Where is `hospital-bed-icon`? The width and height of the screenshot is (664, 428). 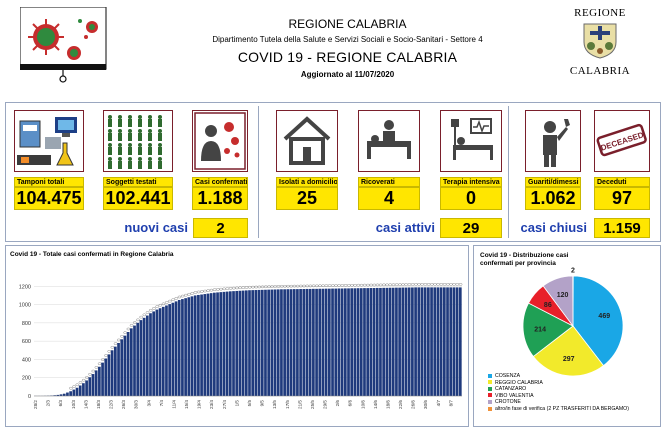 hospital-bed-icon is located at coordinates (389, 139).